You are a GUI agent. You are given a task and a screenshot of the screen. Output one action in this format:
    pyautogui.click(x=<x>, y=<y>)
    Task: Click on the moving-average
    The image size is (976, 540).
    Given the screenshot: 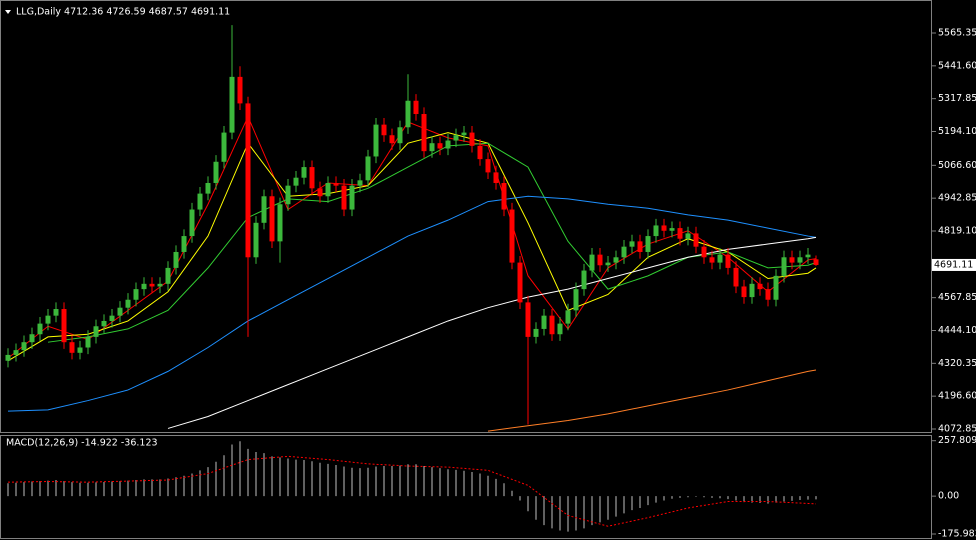 What is the action you would take?
    pyautogui.click(x=652, y=400)
    